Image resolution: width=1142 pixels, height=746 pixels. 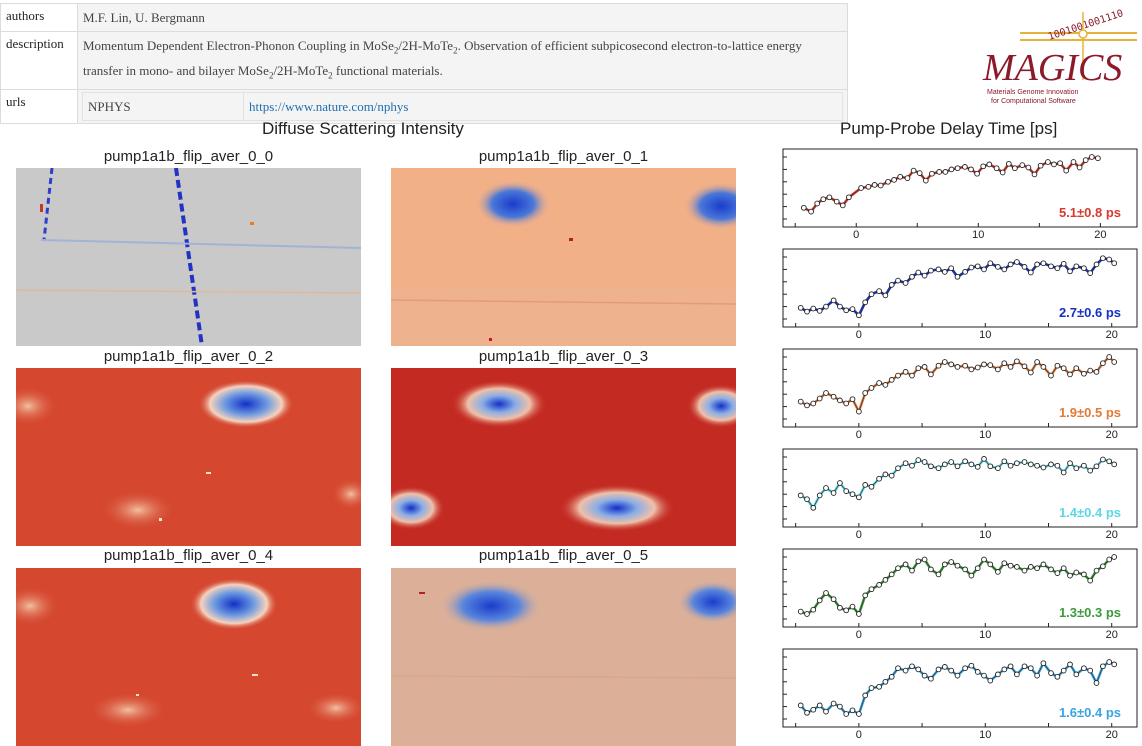 I want to click on url-link: https://www.nature.com/nphys, so click(x=329, y=107).